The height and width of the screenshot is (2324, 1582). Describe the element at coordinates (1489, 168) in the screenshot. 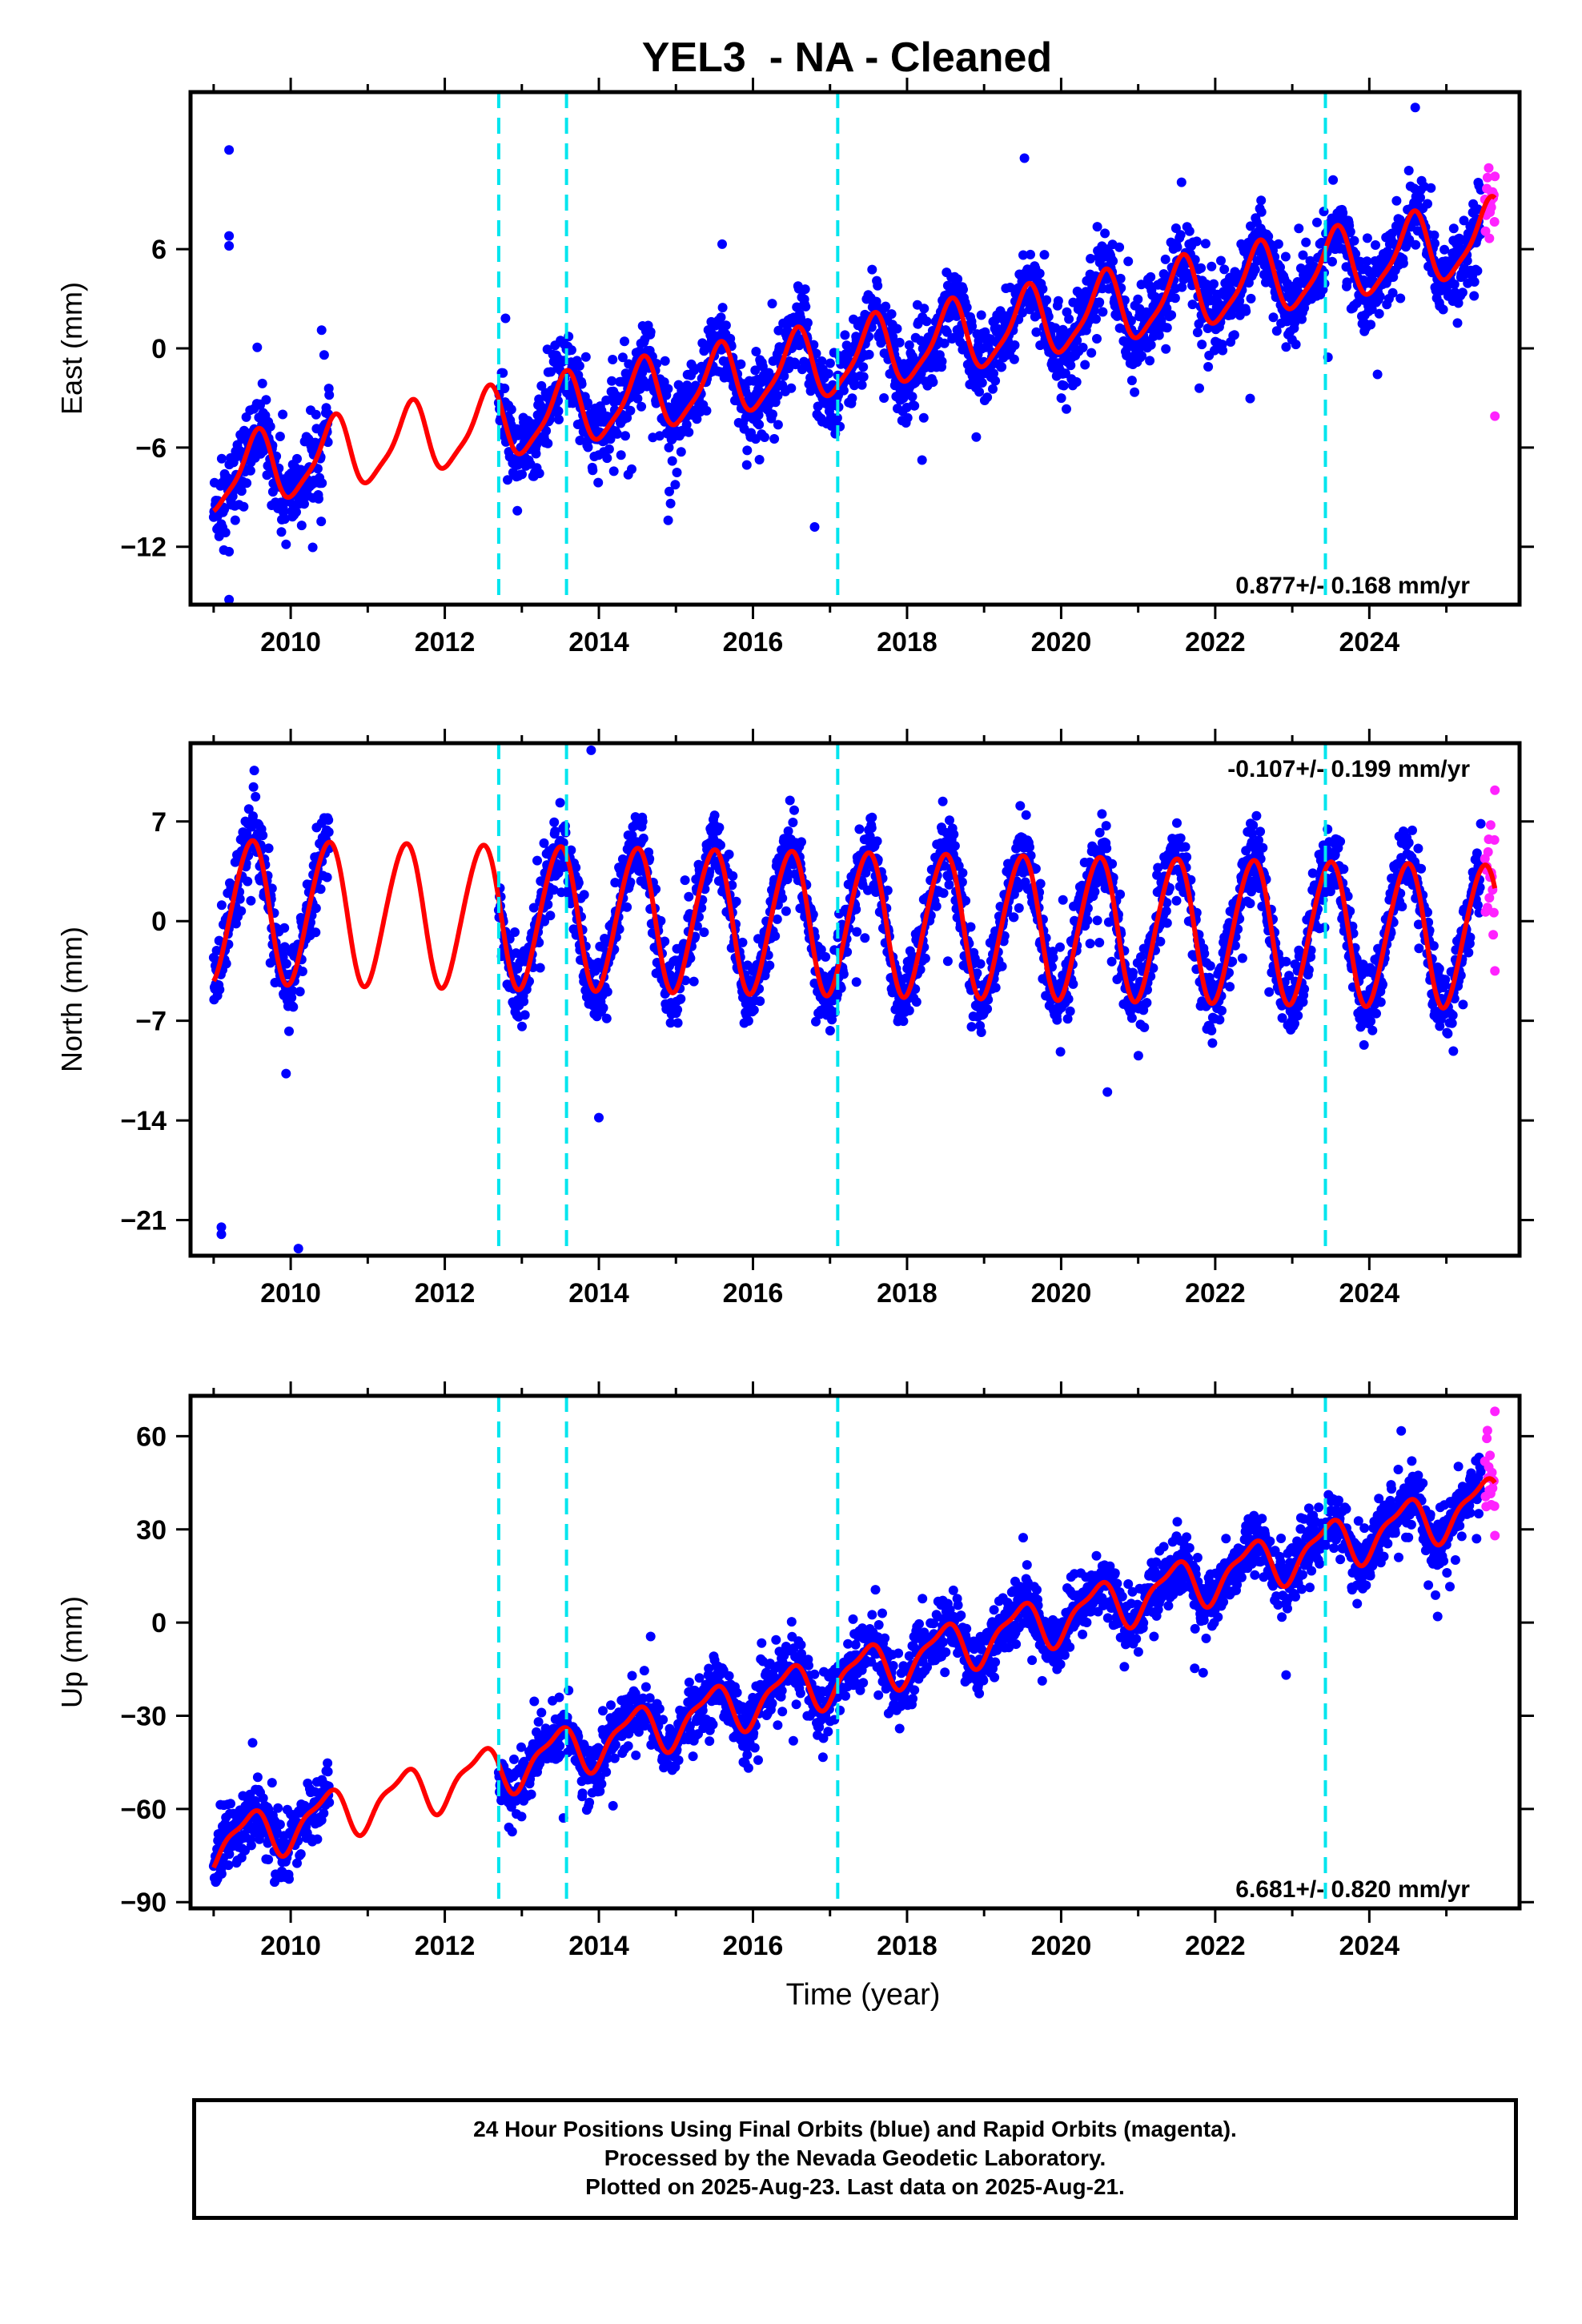

I see `rapid-point` at that location.